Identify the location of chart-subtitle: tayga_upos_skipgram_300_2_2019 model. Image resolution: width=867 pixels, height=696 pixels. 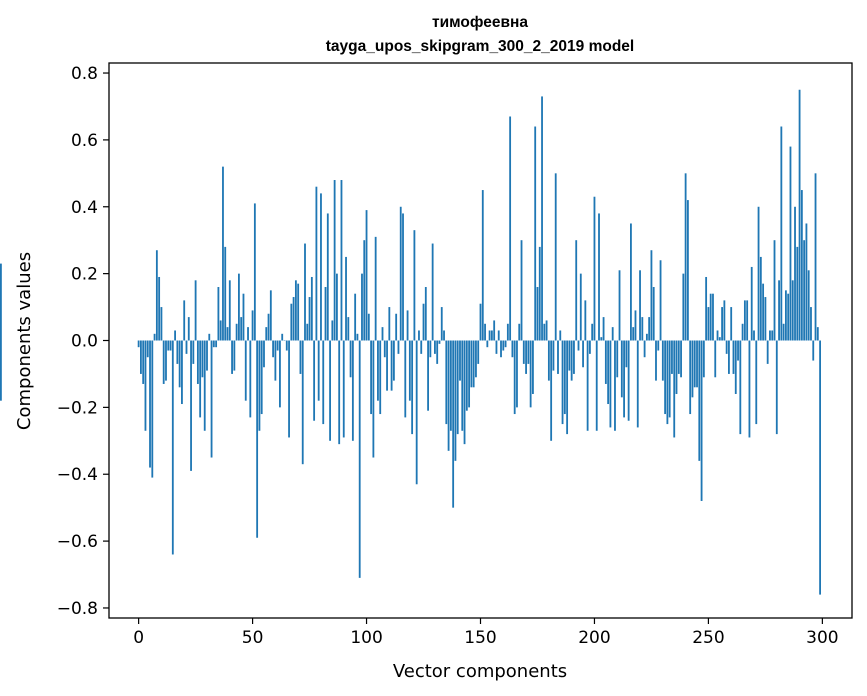
(480, 46).